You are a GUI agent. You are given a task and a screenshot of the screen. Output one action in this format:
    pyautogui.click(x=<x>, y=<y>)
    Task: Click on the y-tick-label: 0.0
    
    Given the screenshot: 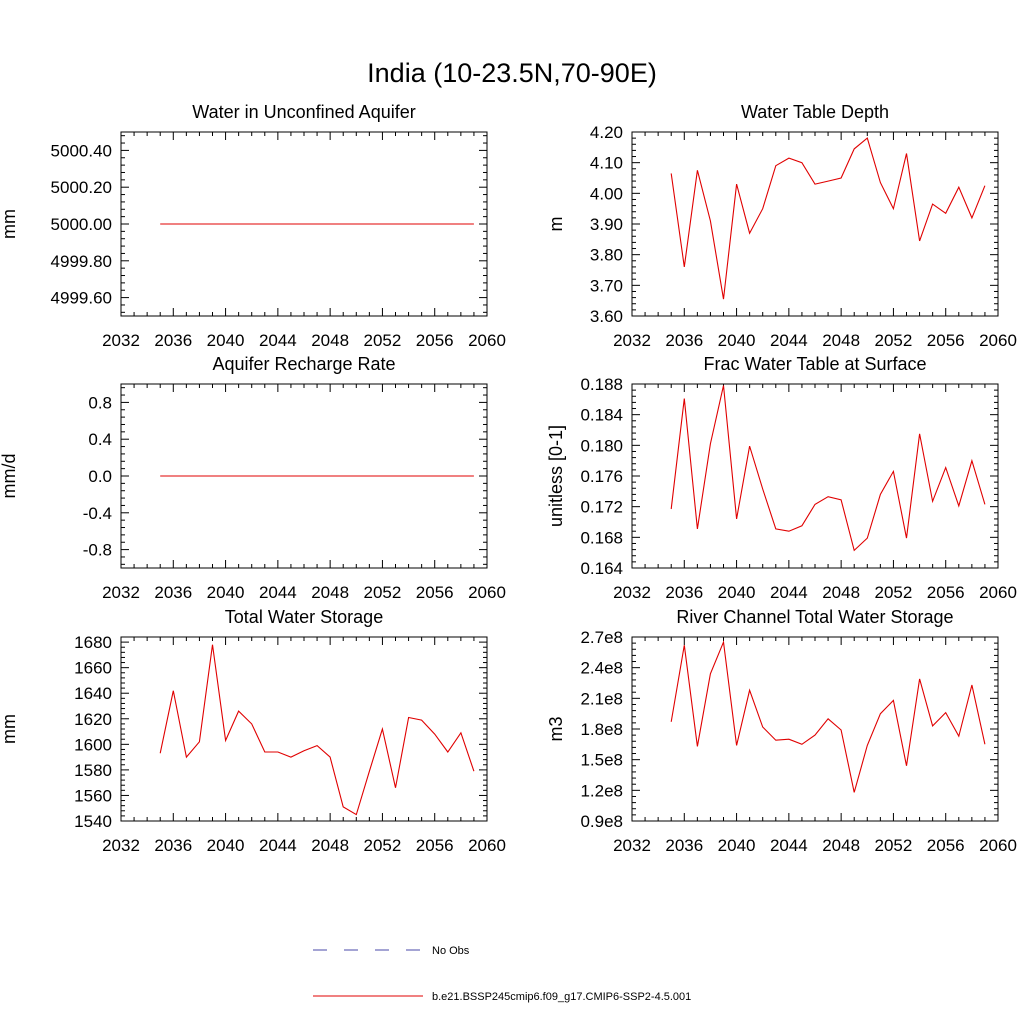 What is the action you would take?
    pyautogui.click(x=100, y=476)
    